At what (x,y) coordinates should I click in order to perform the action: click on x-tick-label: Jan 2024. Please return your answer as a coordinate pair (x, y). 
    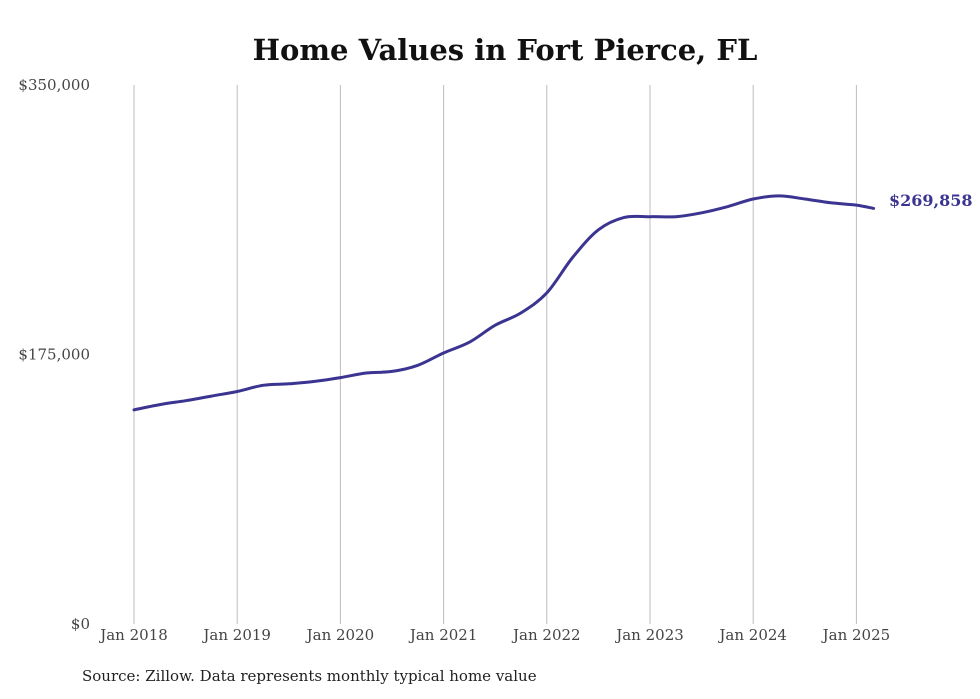
    Looking at the image, I should click on (752, 635).